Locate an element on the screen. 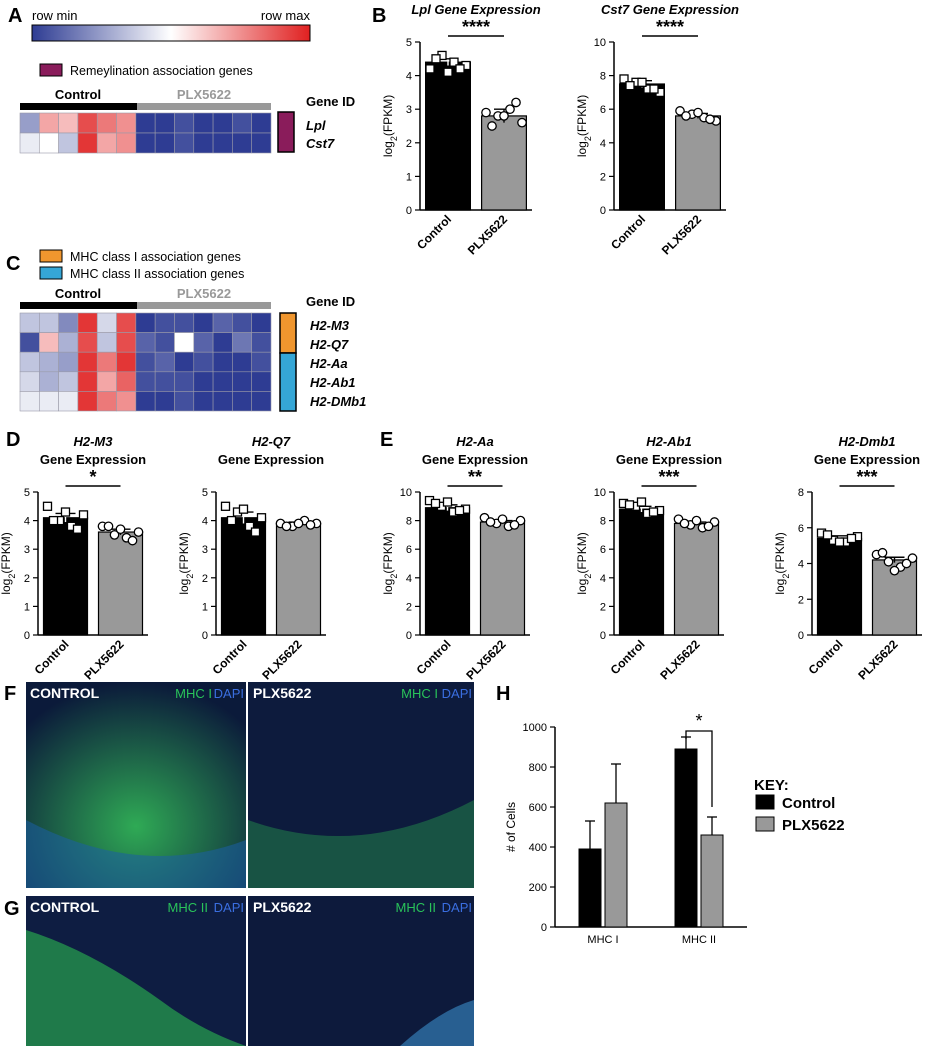 The width and height of the screenshot is (944, 1050). y-tick-label: 1 is located at coordinates (409, 177).